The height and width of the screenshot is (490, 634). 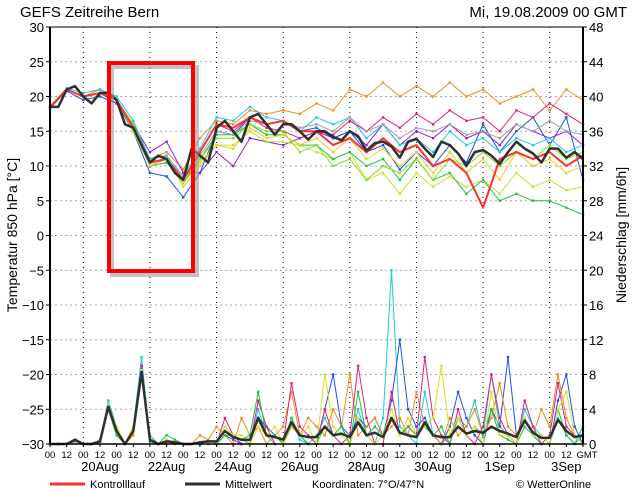 I want to click on y-tick-label: −25, so click(x=33, y=409).